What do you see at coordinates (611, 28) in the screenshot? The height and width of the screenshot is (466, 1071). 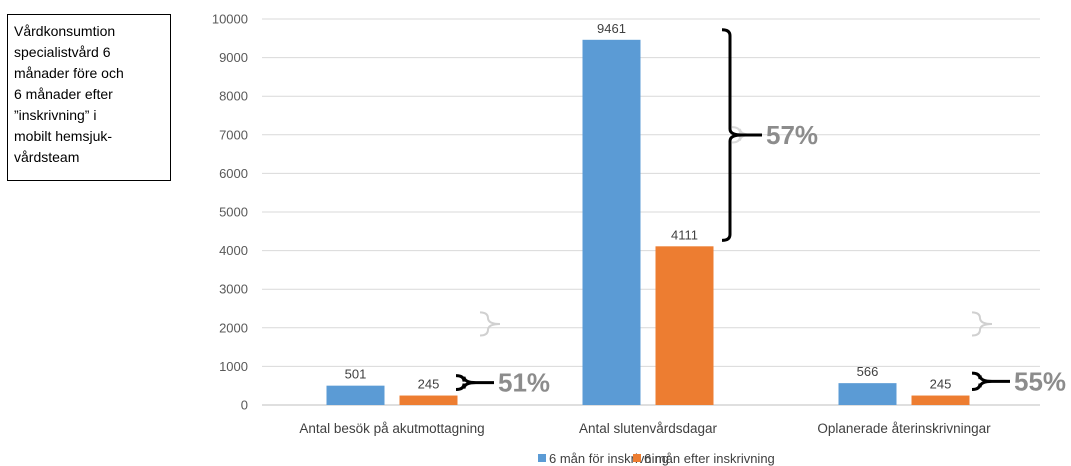 I see `data-label: 9461` at bounding box center [611, 28].